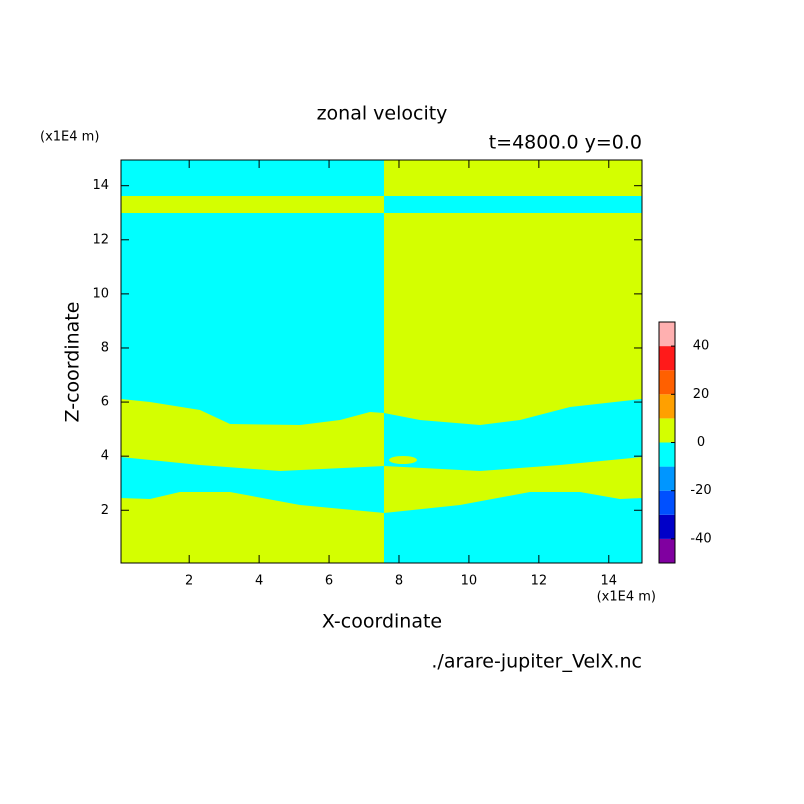 The image size is (804, 804). I want to click on y-tick-label: 2, so click(105, 510).